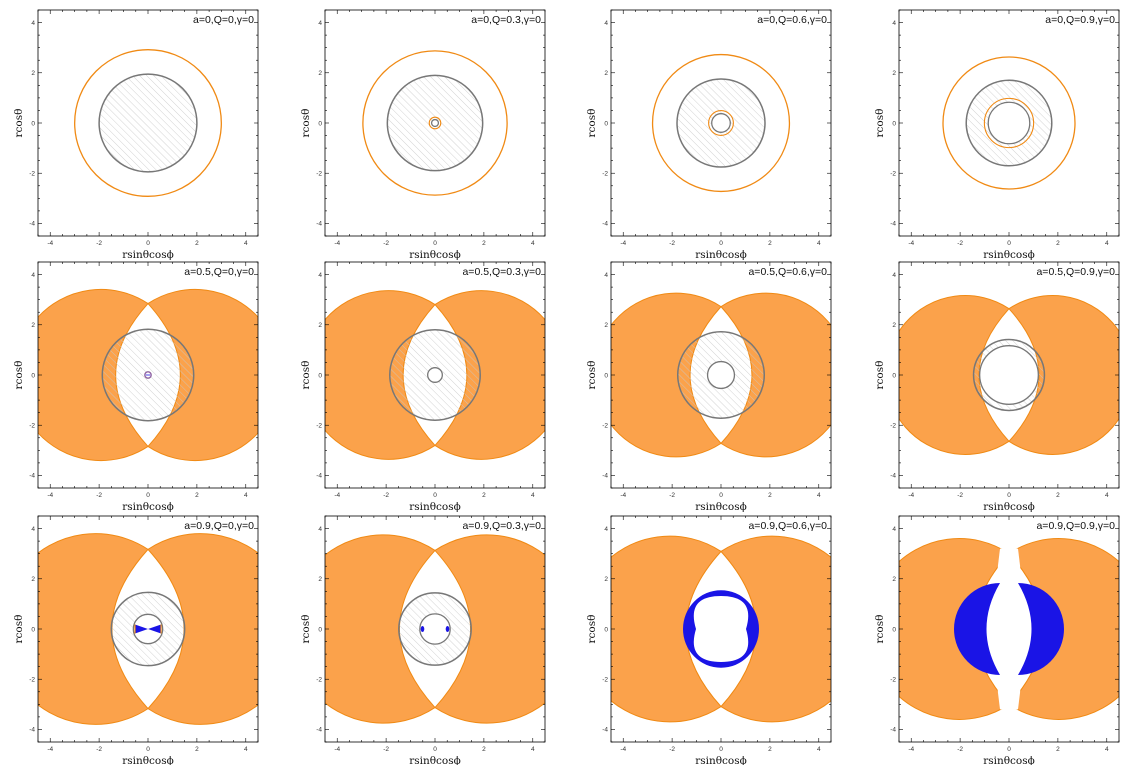  I want to click on panel-title: a=0.9,Q=0.3,γ=0, so click(501, 526).